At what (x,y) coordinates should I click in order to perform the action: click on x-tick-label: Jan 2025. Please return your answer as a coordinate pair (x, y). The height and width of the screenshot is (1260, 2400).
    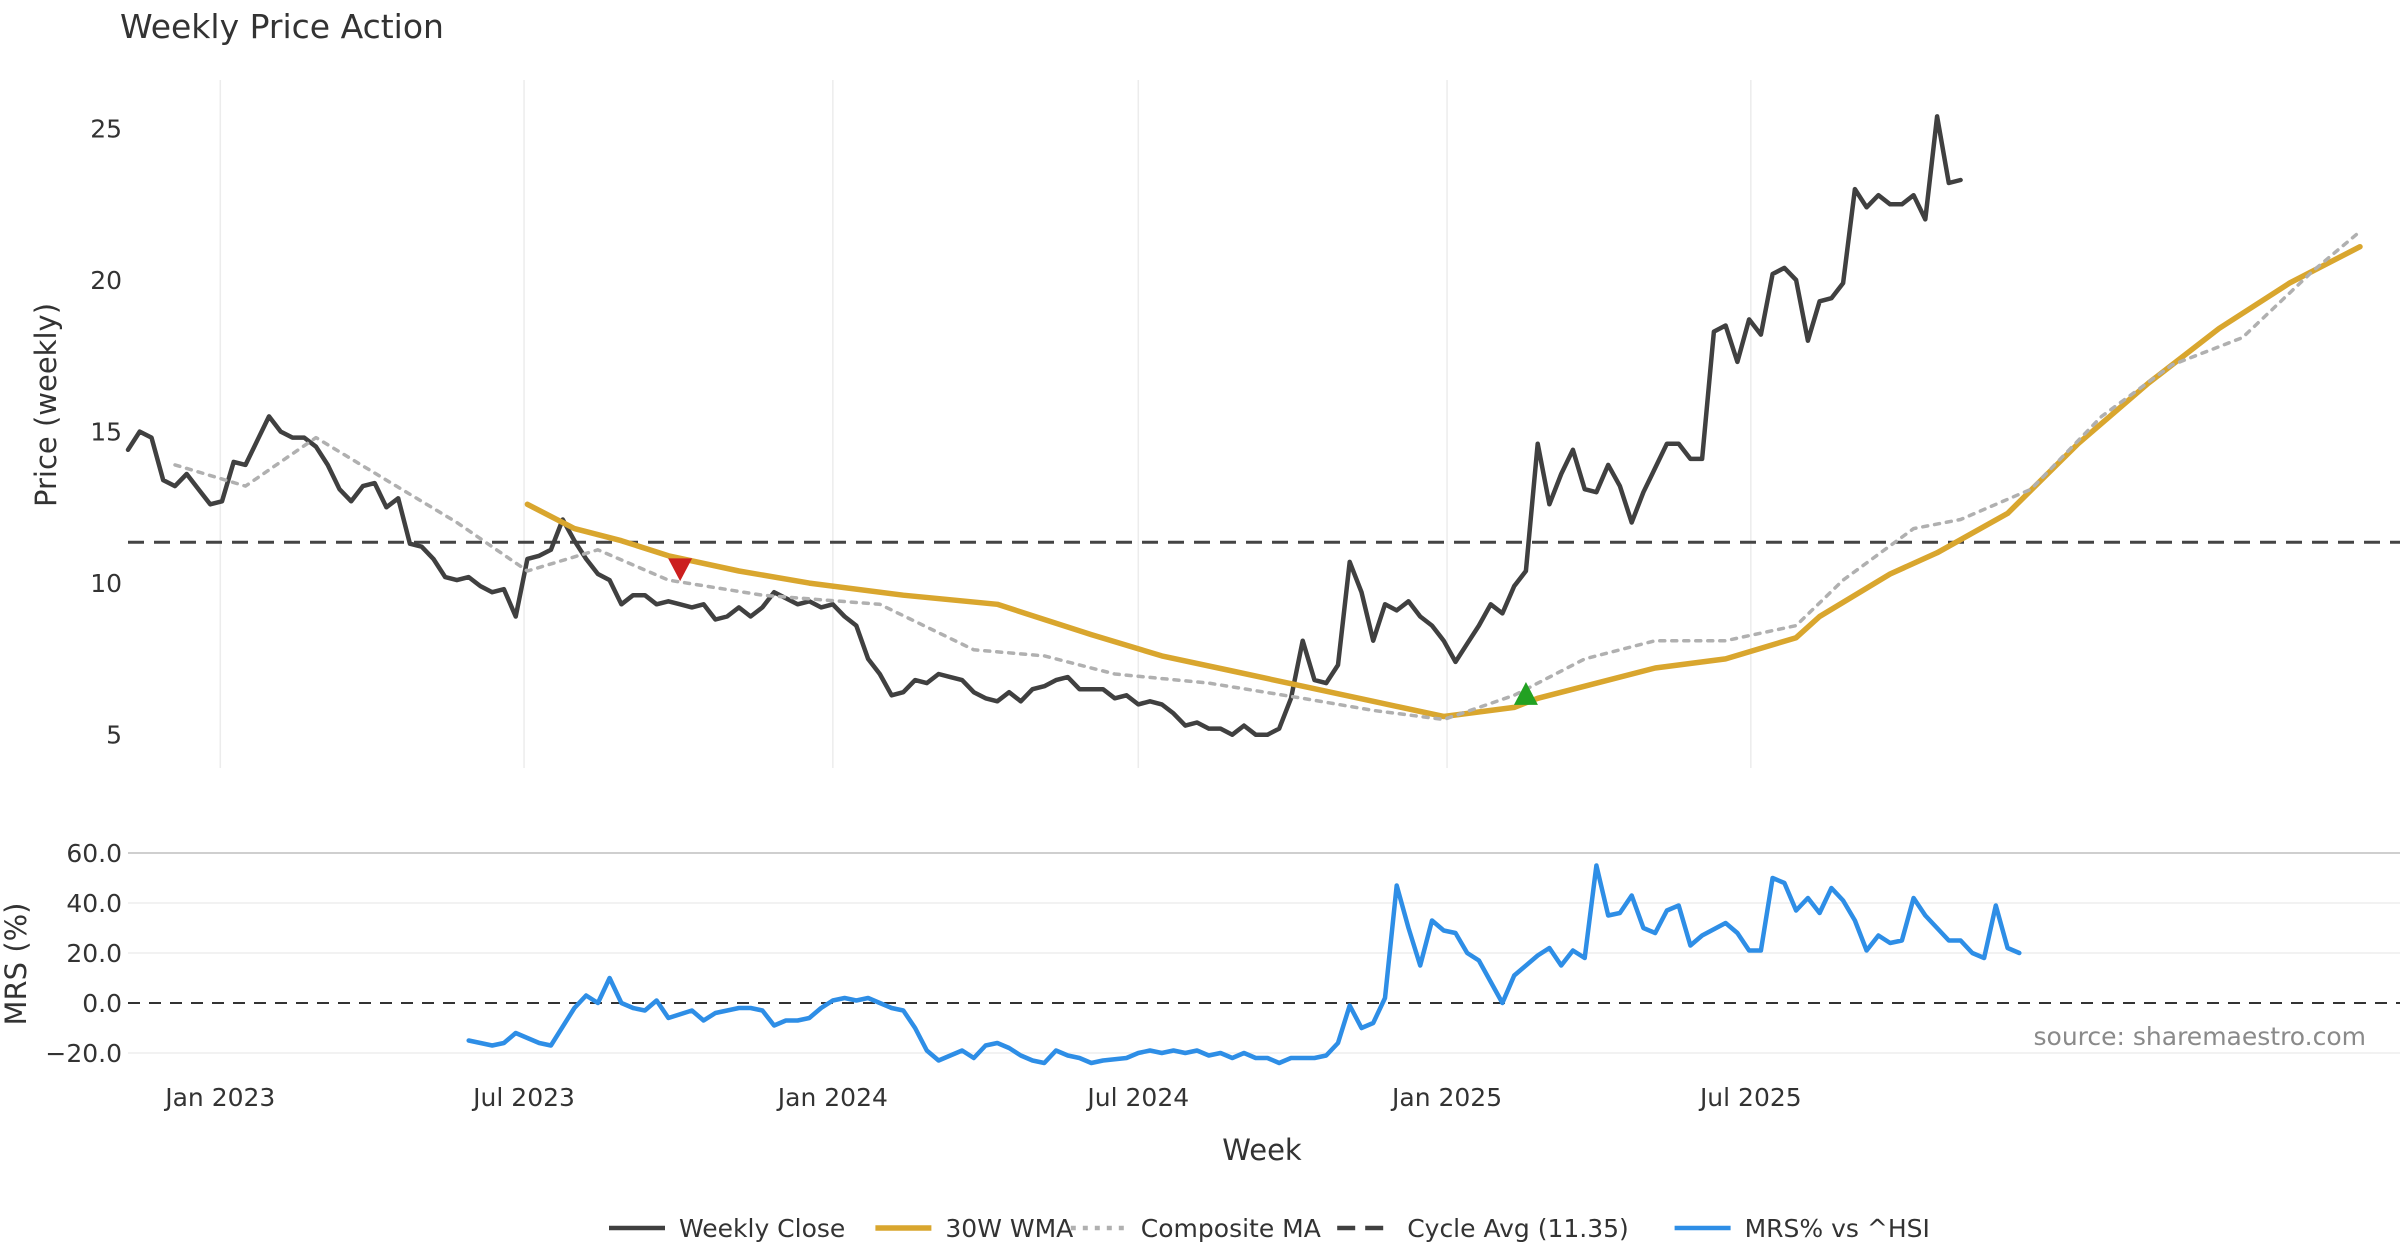
    Looking at the image, I should click on (1446, 1097).